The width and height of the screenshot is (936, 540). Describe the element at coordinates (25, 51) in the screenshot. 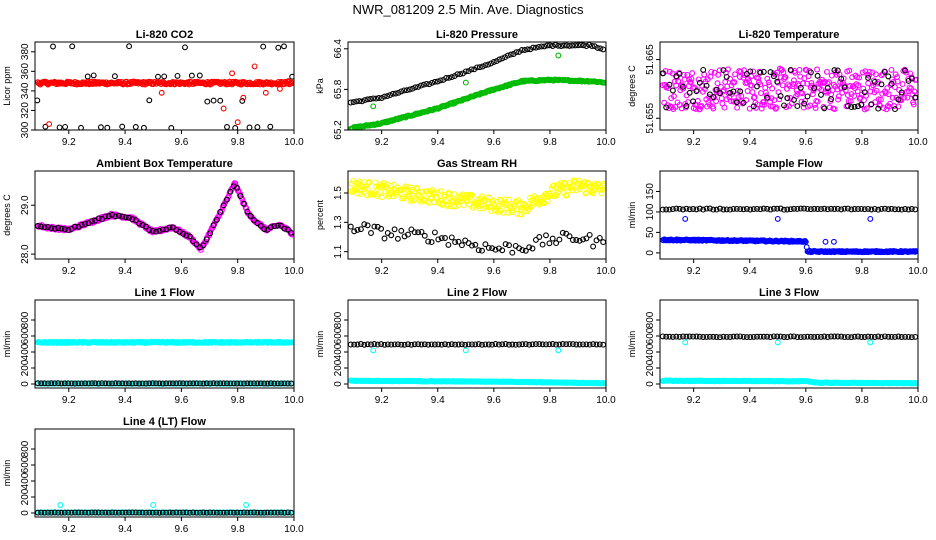

I see `y-tick-label: 380` at that location.